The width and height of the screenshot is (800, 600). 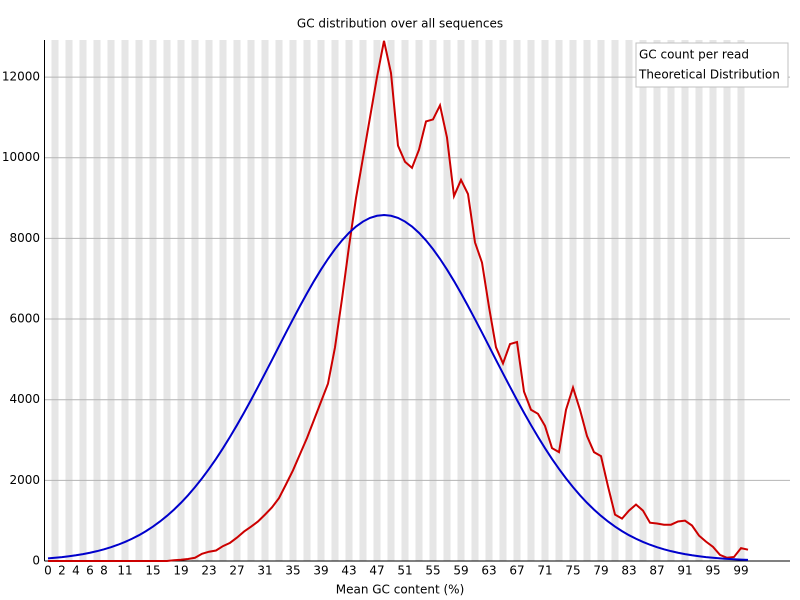 I want to click on y-tick-label: 8000, so click(x=24, y=238).